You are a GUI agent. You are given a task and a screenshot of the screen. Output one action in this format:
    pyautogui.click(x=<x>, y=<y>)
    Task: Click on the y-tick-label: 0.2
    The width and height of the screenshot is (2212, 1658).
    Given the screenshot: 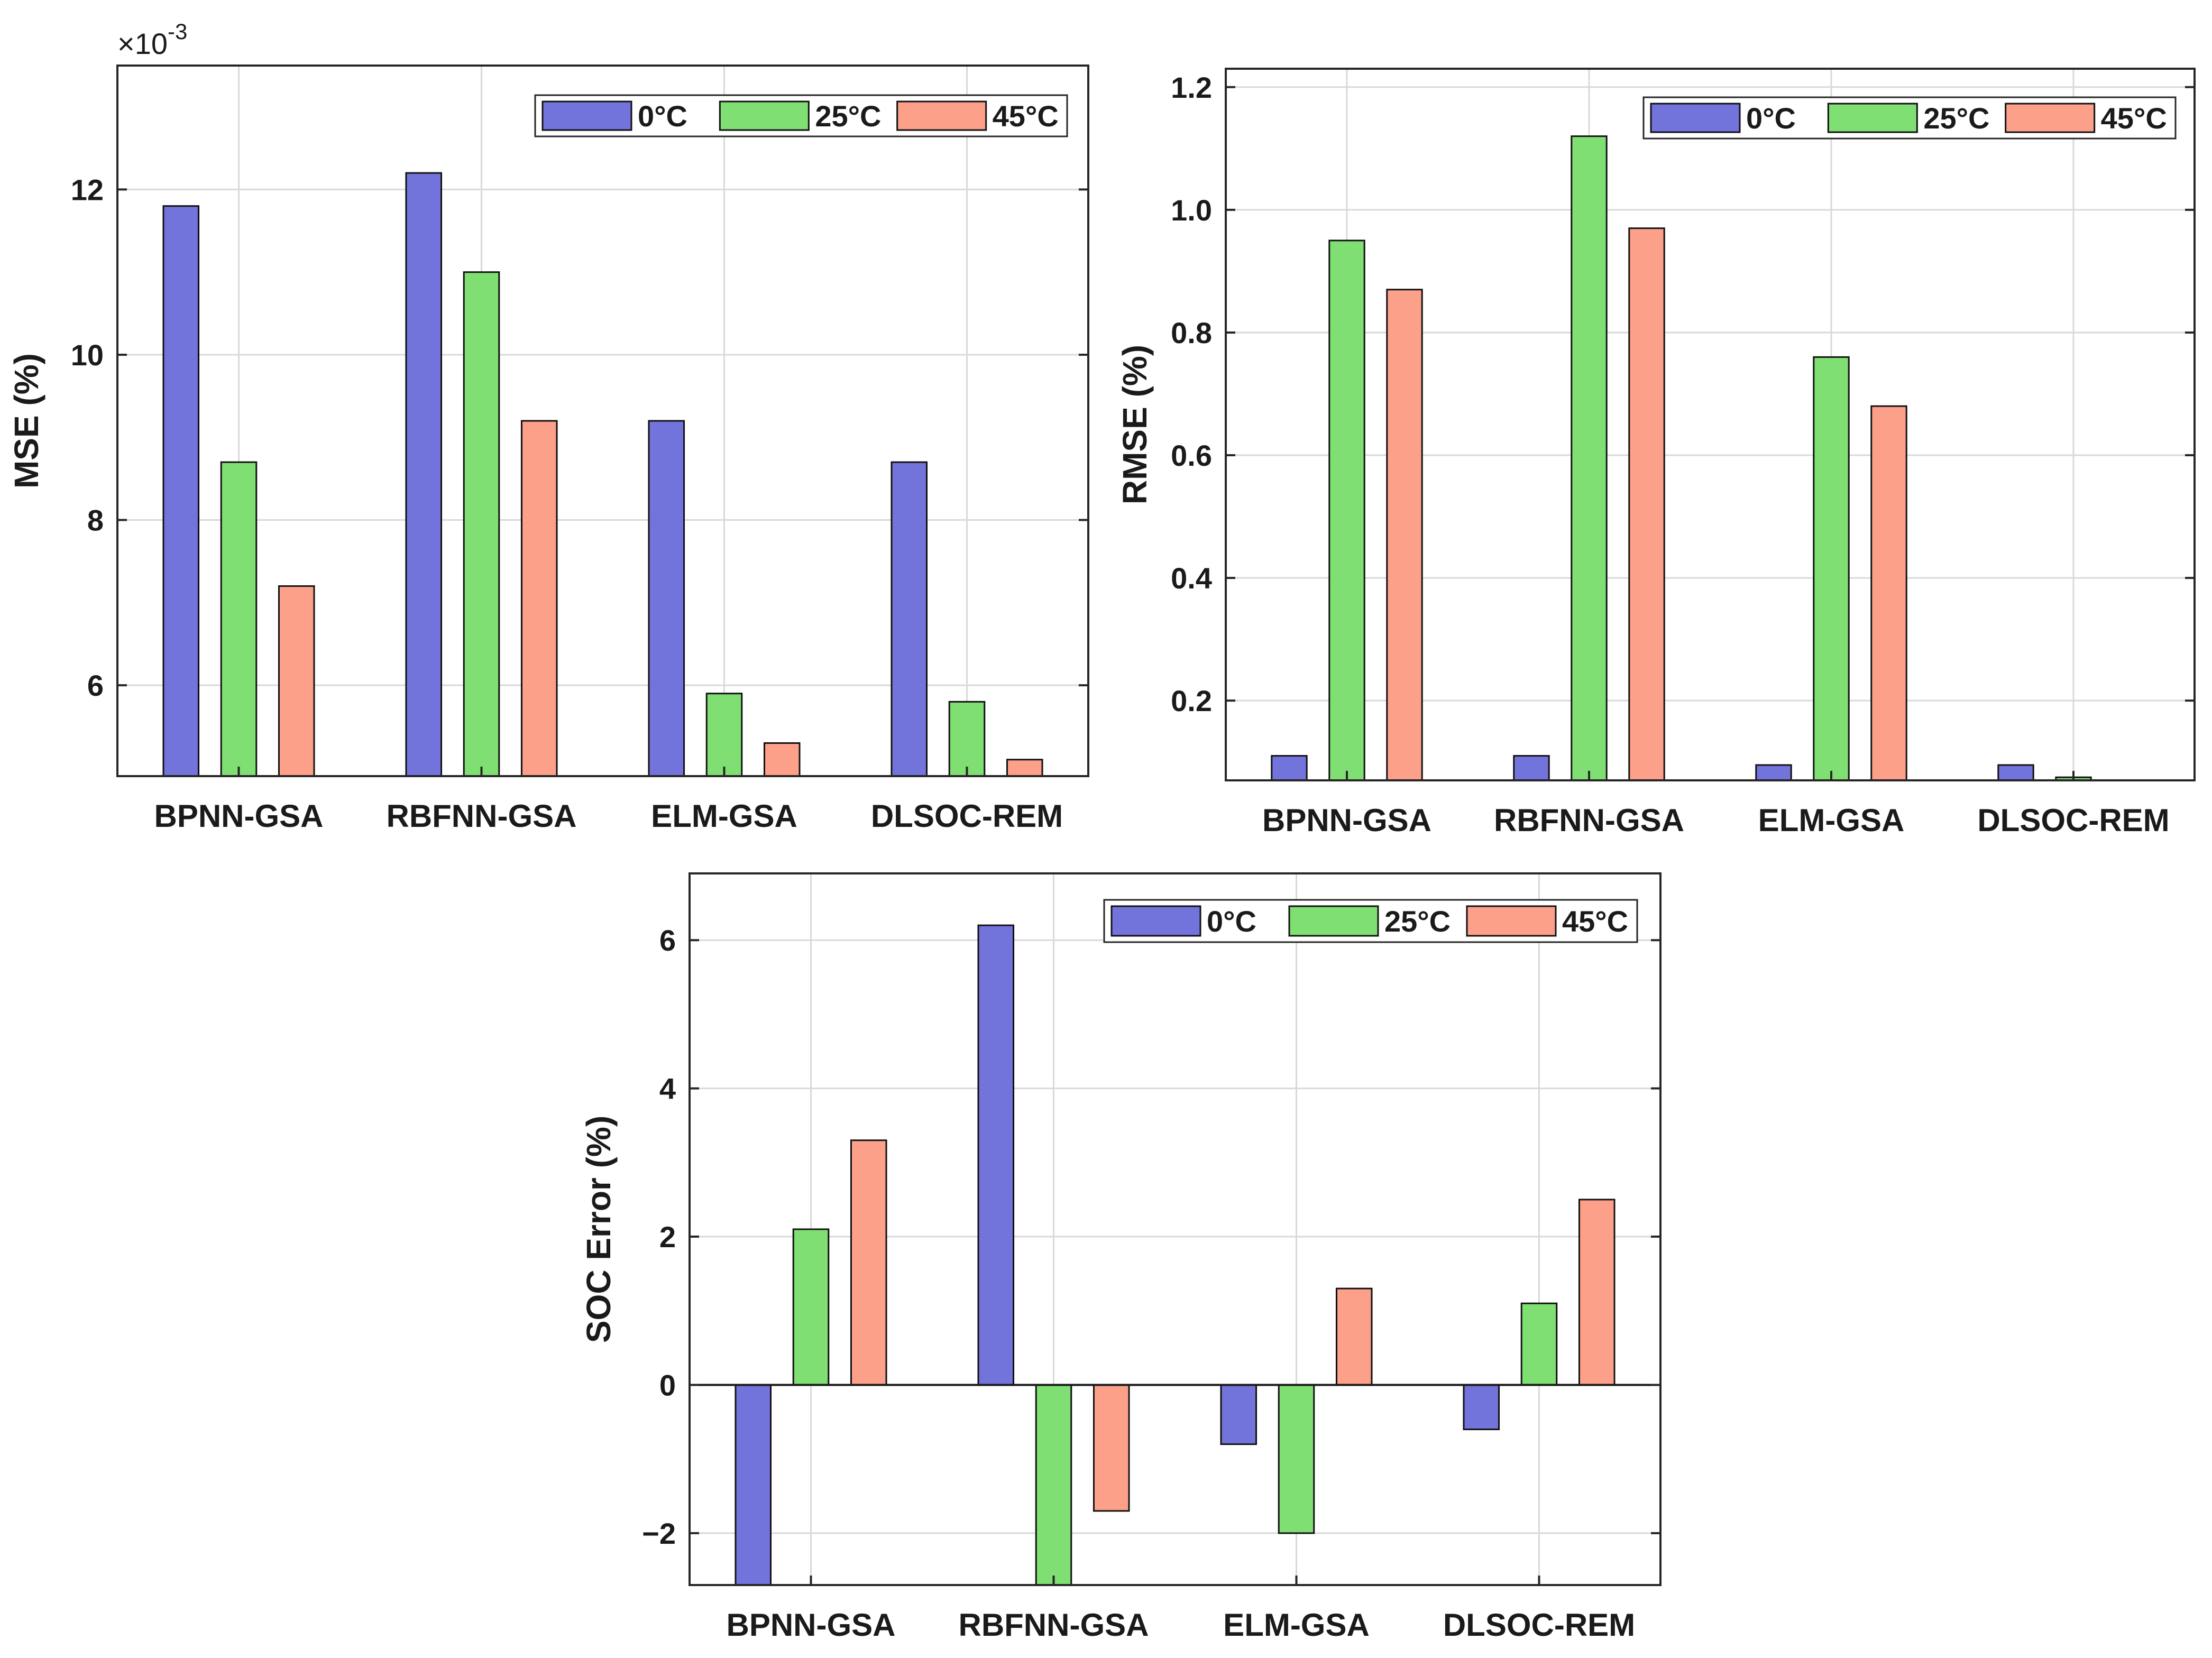 What is the action you would take?
    pyautogui.click(x=1191, y=701)
    